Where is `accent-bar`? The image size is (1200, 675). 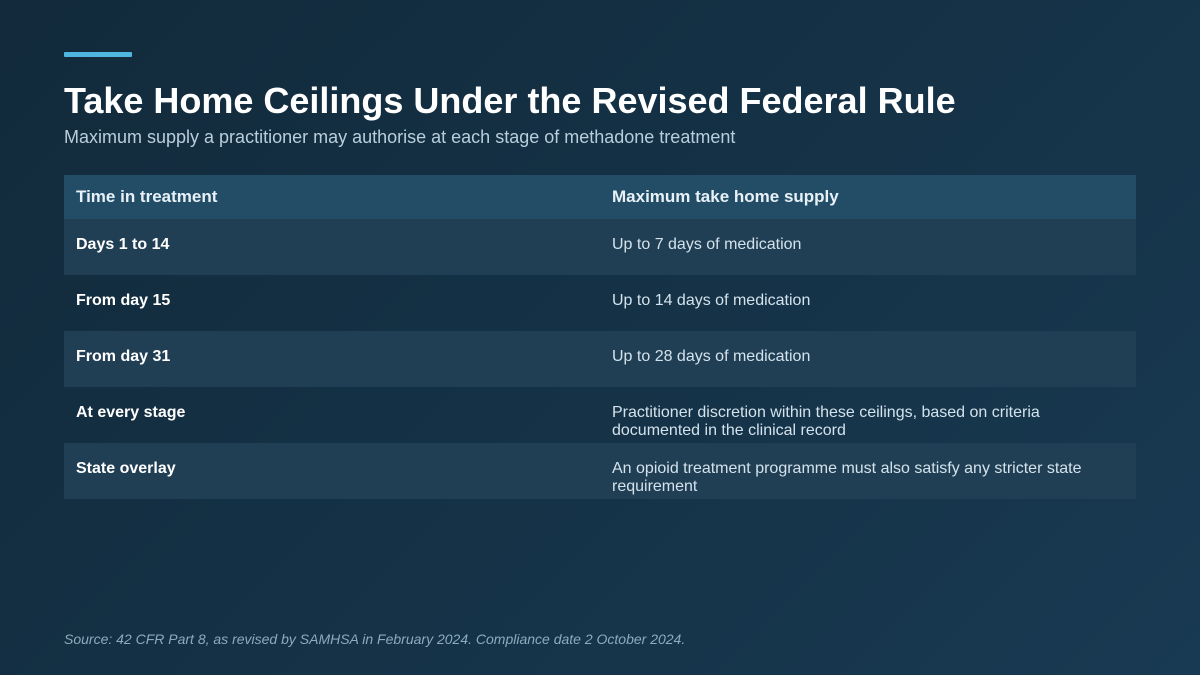
accent-bar is located at coordinates (98, 54).